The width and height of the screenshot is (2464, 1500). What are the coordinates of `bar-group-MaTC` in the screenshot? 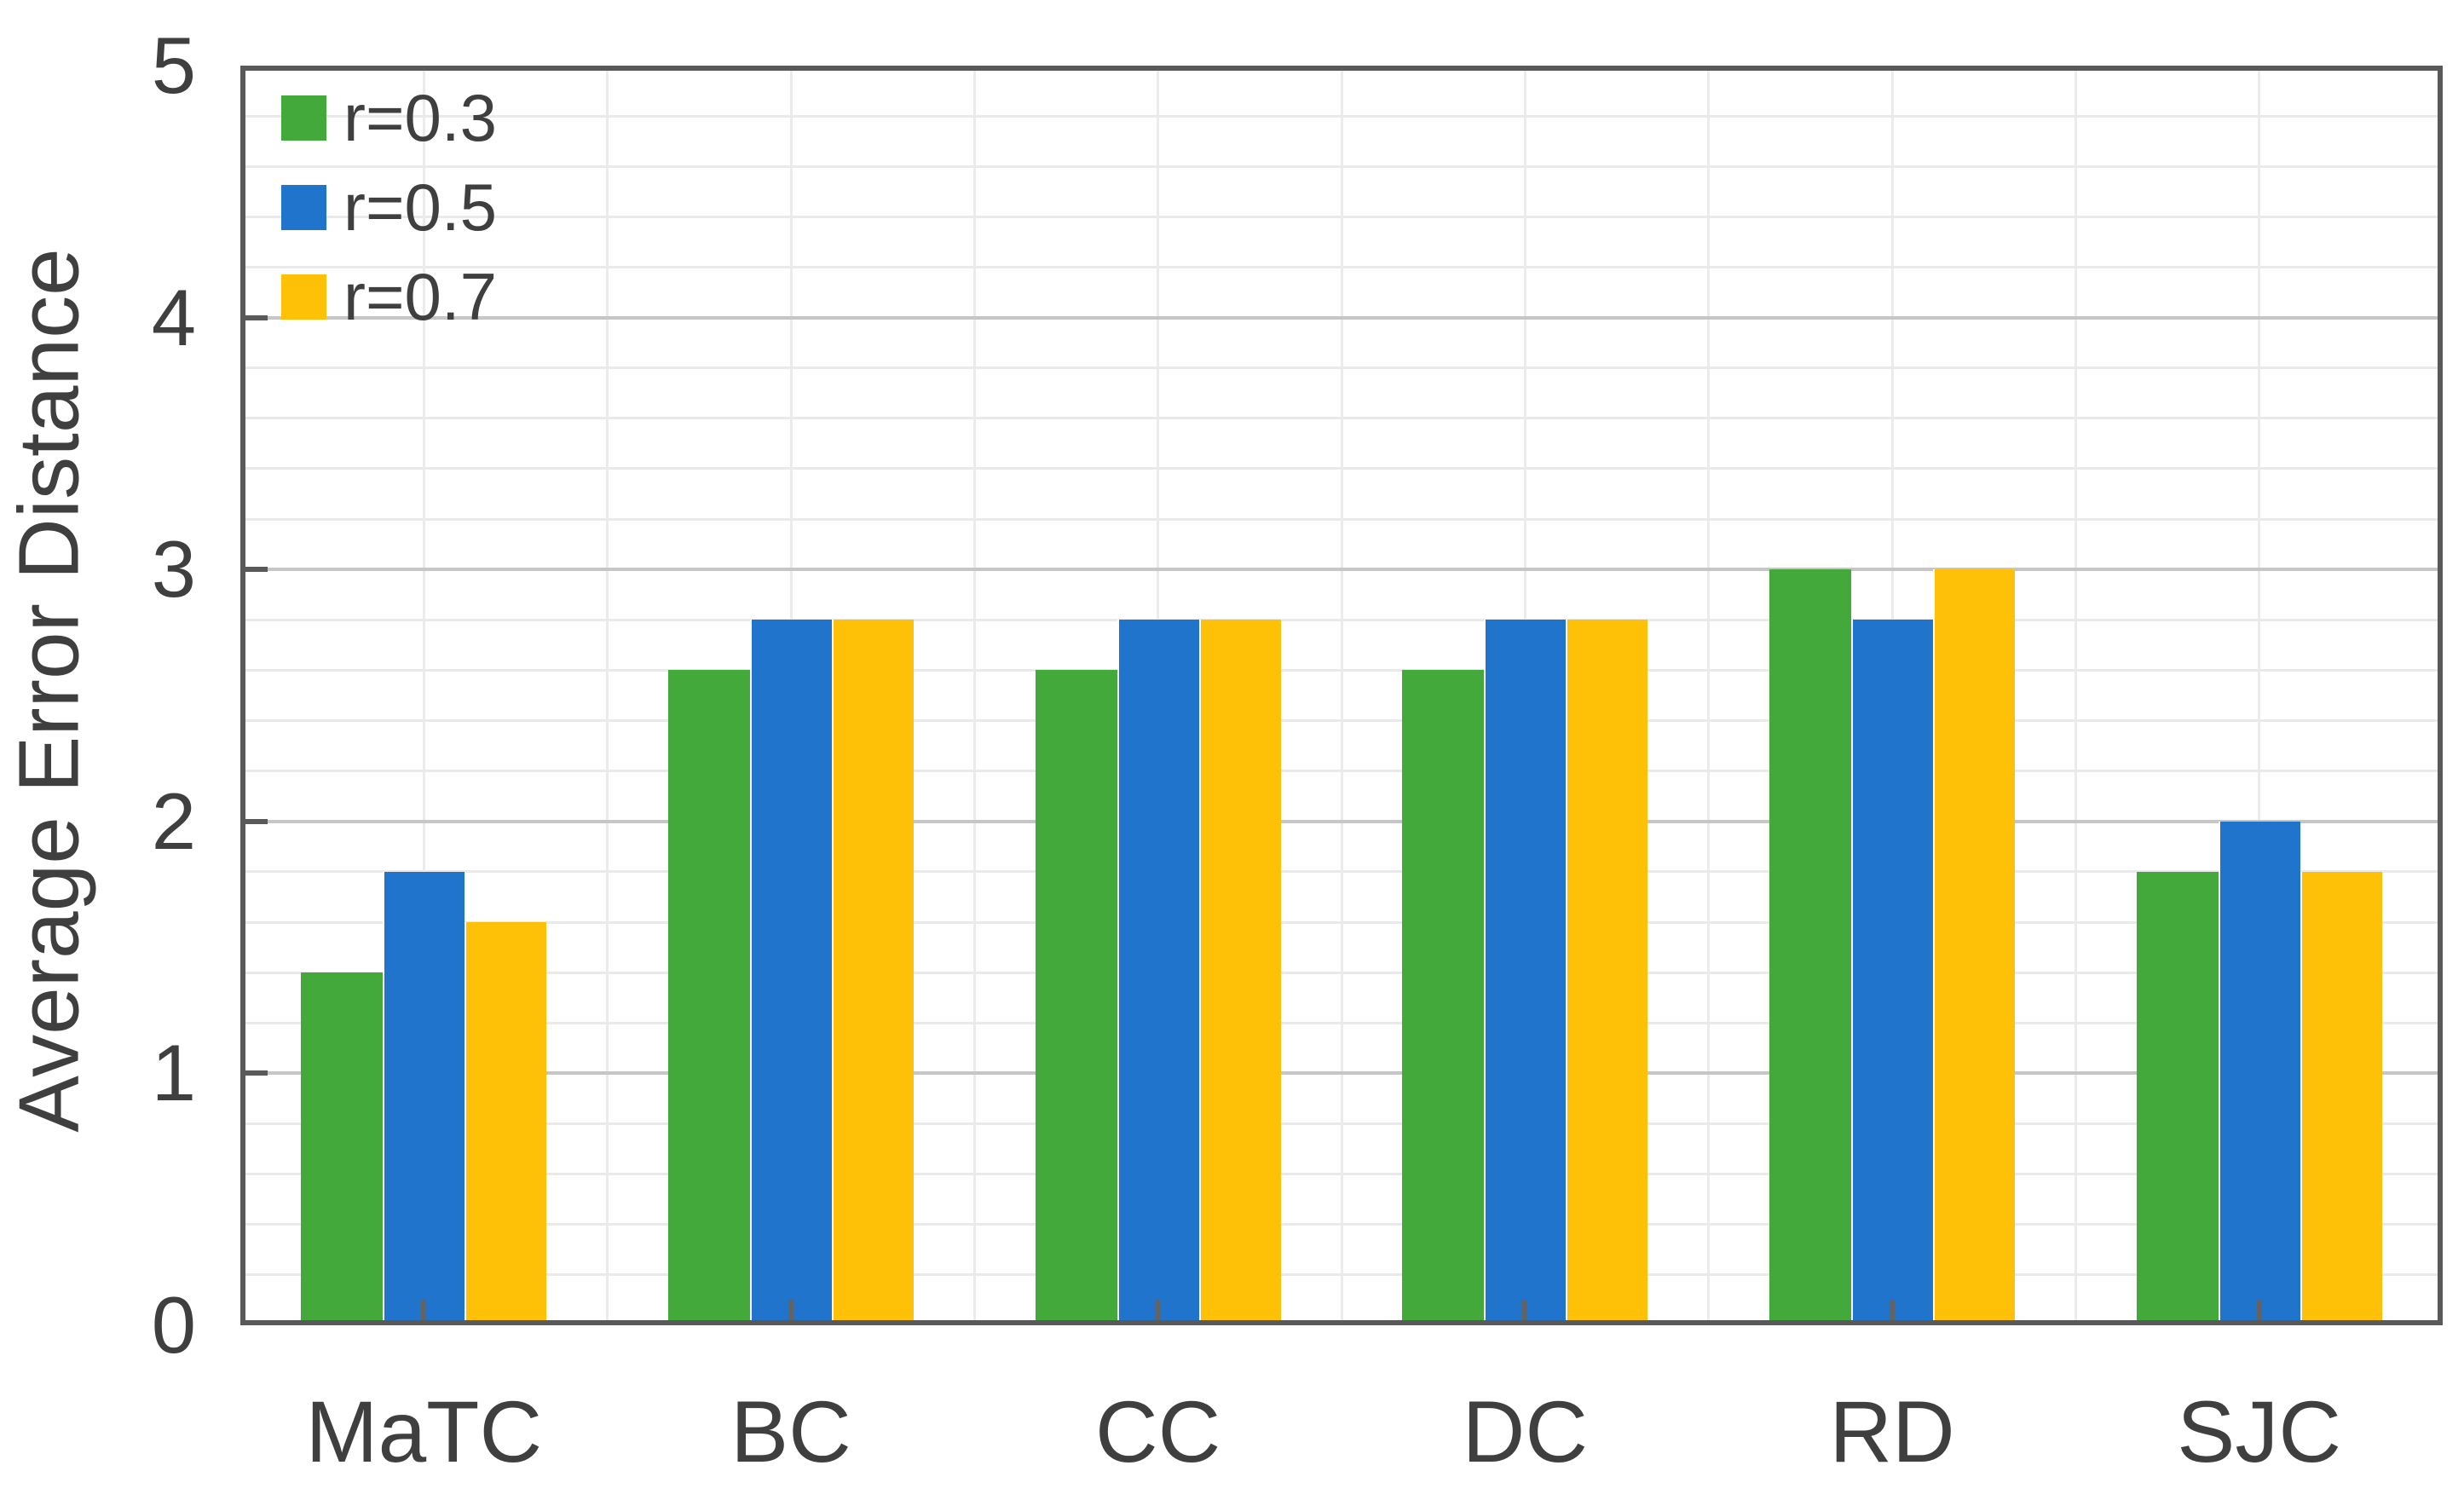 It's located at (424, 1098).